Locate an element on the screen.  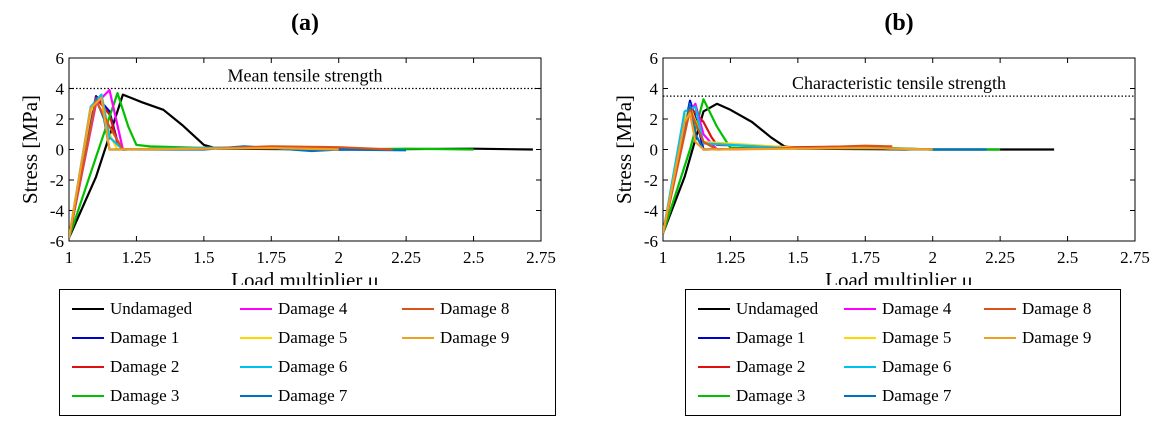
series-group-a is located at coordinates (301, 163).